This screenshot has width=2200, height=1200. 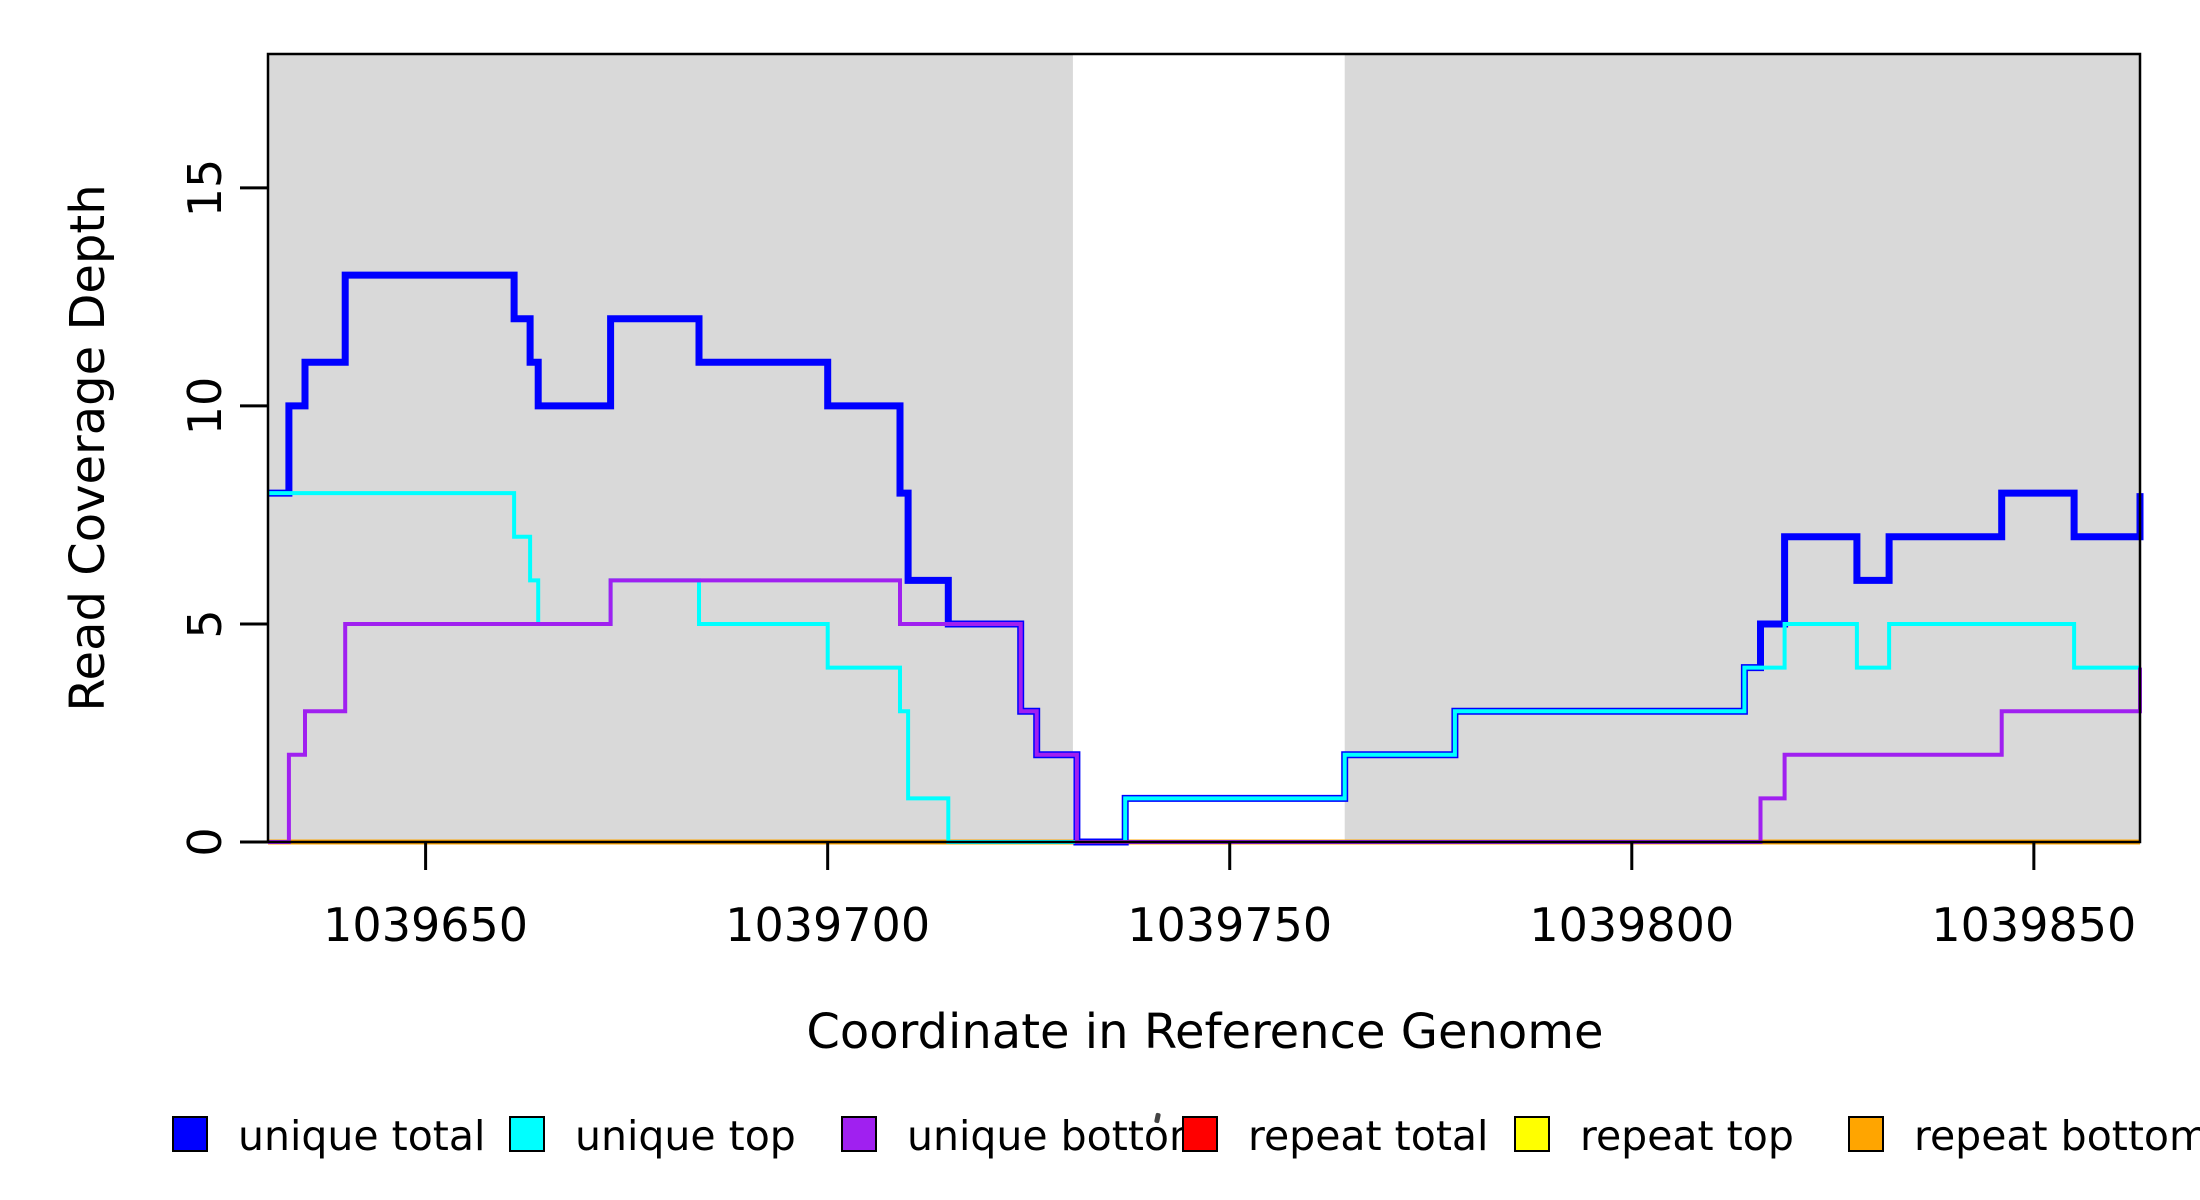 I want to click on y-tick-label: 5, so click(x=205, y=624).